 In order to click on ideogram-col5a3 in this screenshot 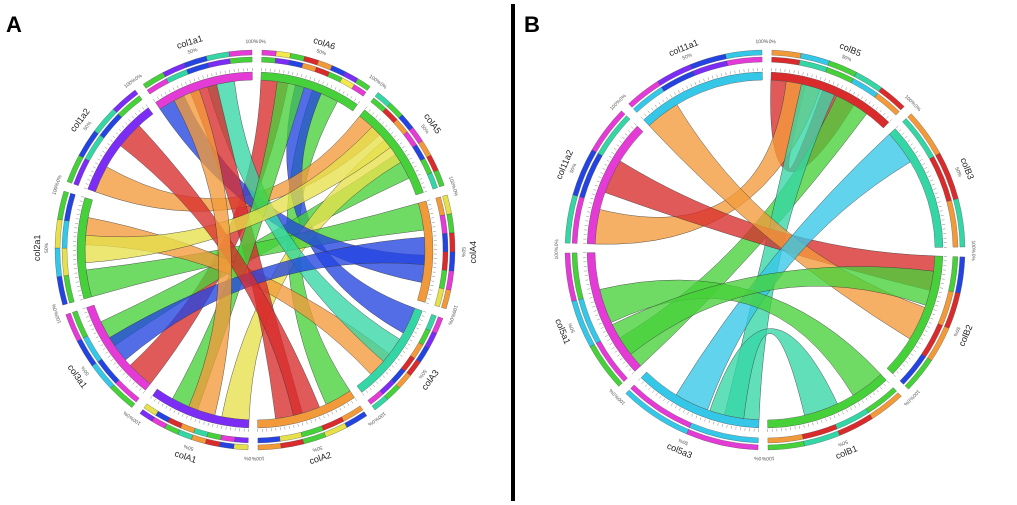, I will do `click(700, 400)`.